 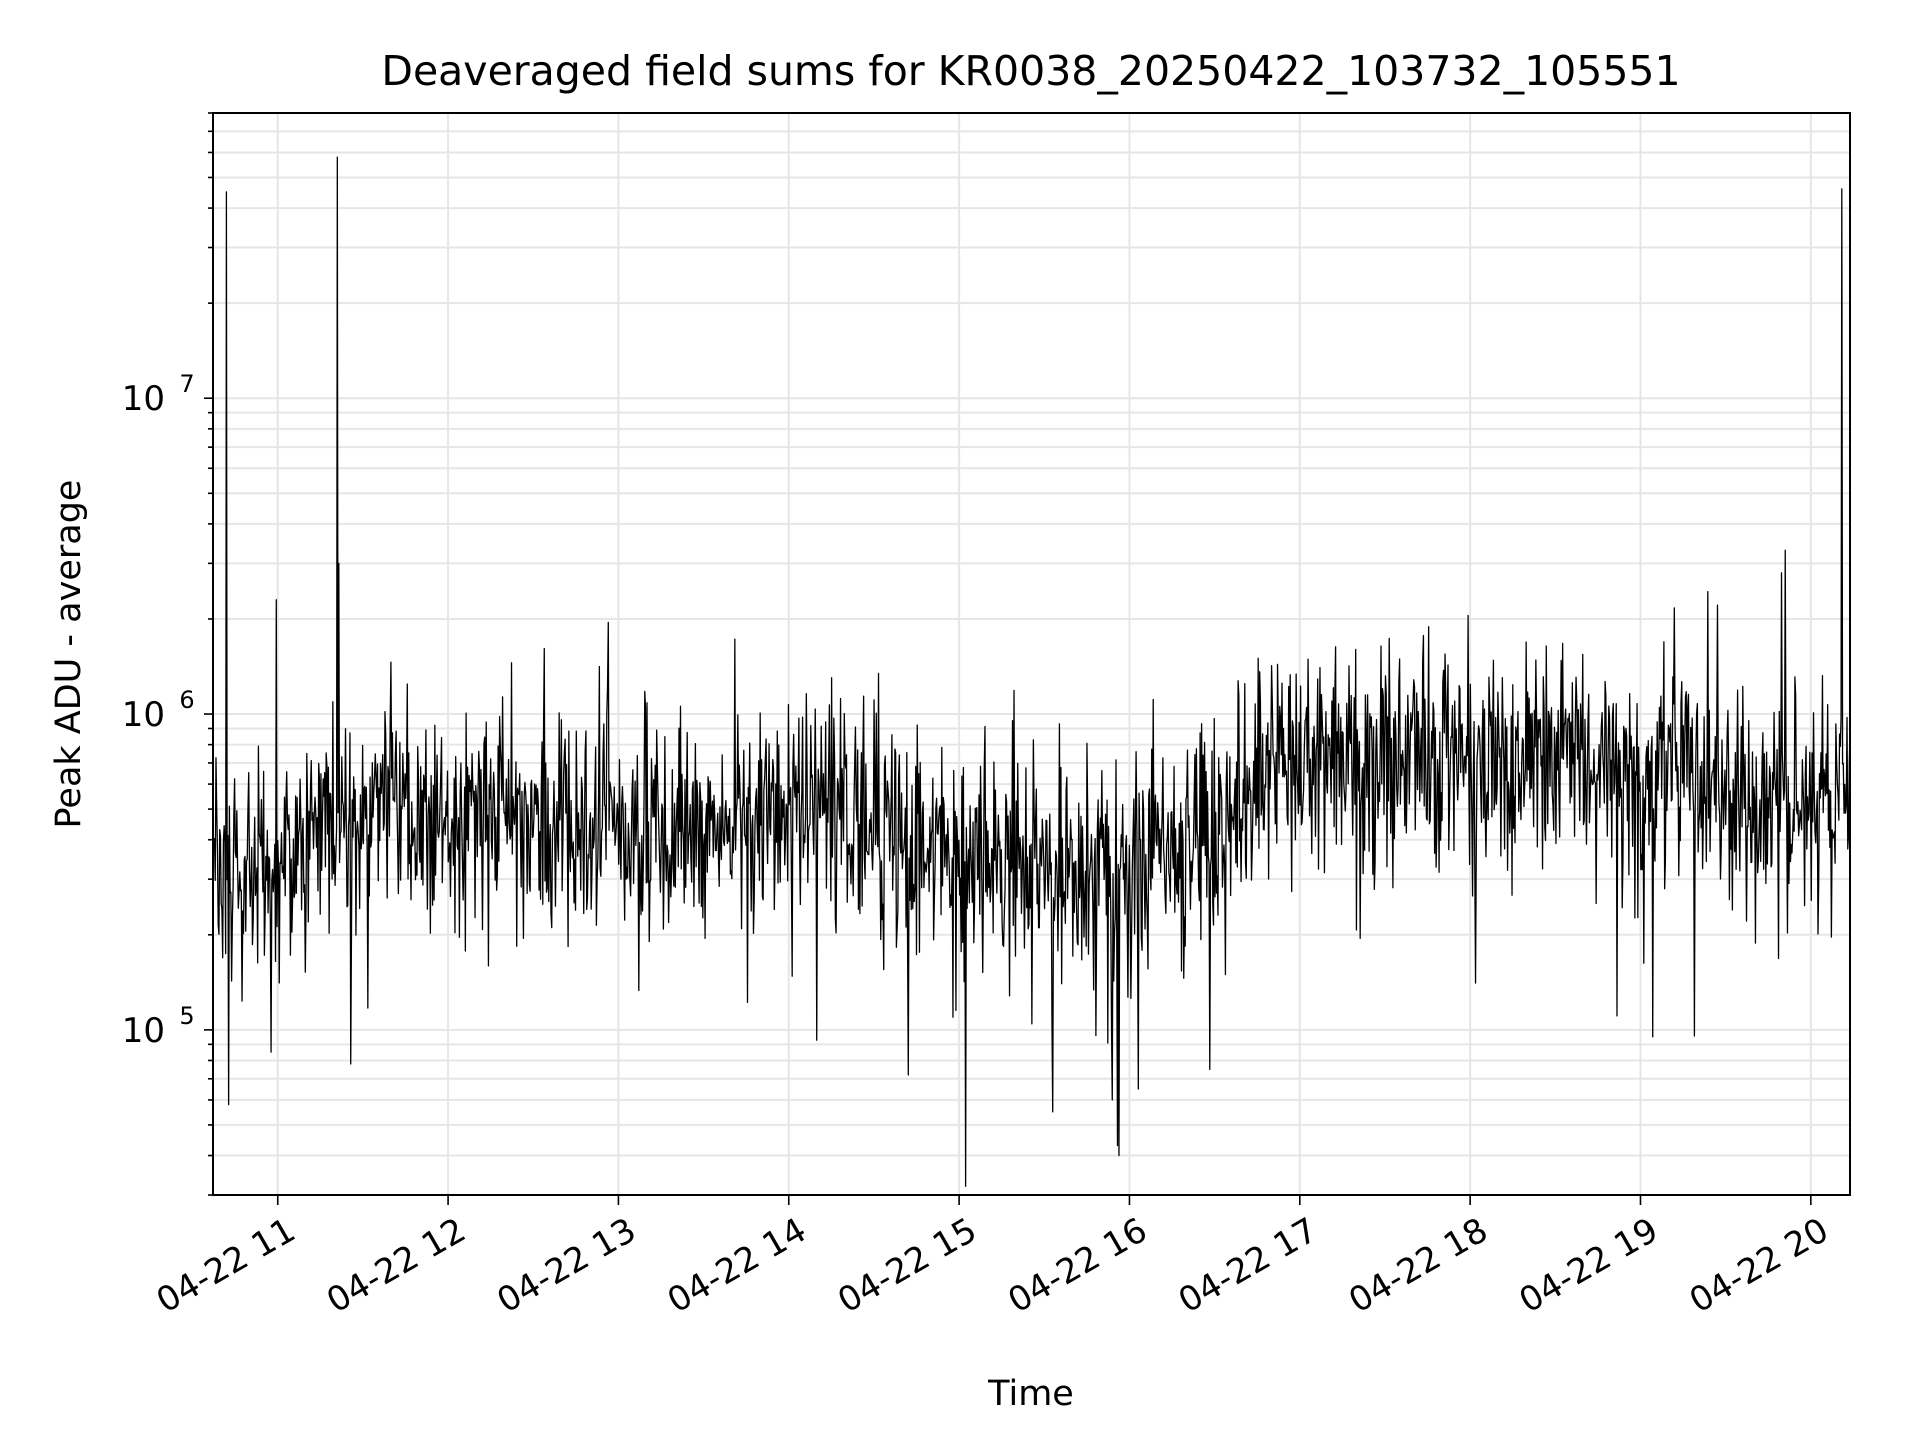 What do you see at coordinates (1030, 1394) in the screenshot?
I see `x-axis-label: Time` at bounding box center [1030, 1394].